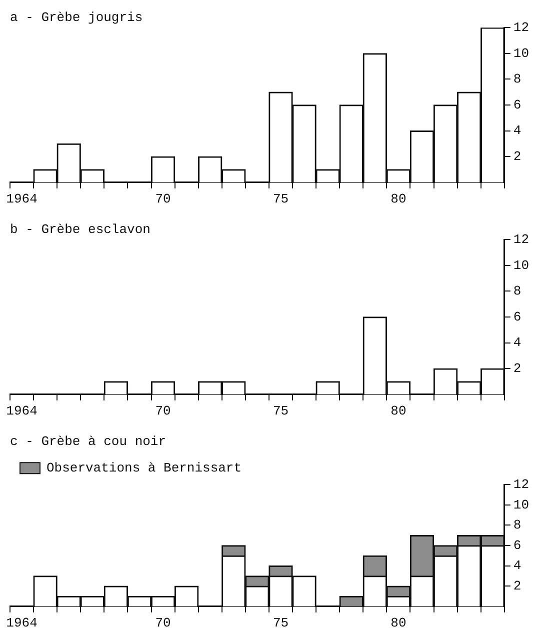  I want to click on chart-title: c - Grèbe à cou noir, so click(88, 442).